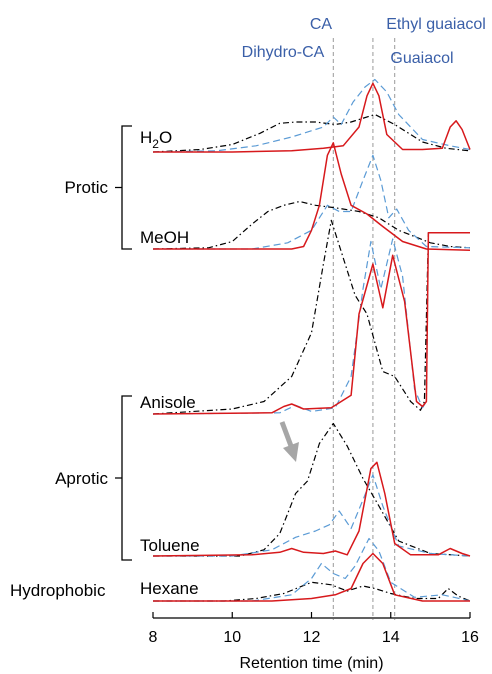  Describe the element at coordinates (123, 478) in the screenshot. I see `group-bracket-aprotic` at that location.